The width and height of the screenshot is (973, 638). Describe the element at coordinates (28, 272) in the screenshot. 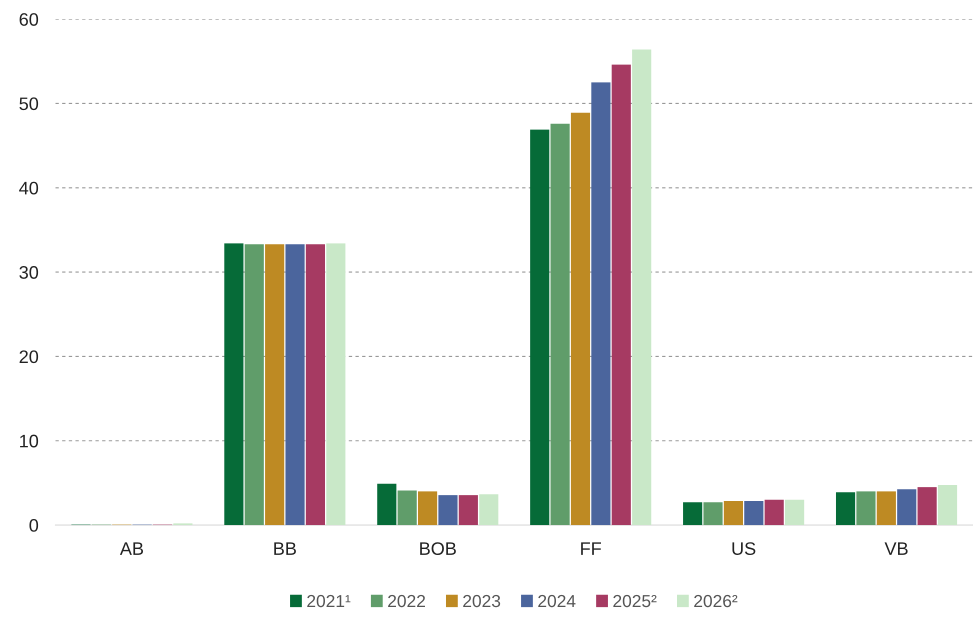

I see `y-tick-label: 30` at that location.